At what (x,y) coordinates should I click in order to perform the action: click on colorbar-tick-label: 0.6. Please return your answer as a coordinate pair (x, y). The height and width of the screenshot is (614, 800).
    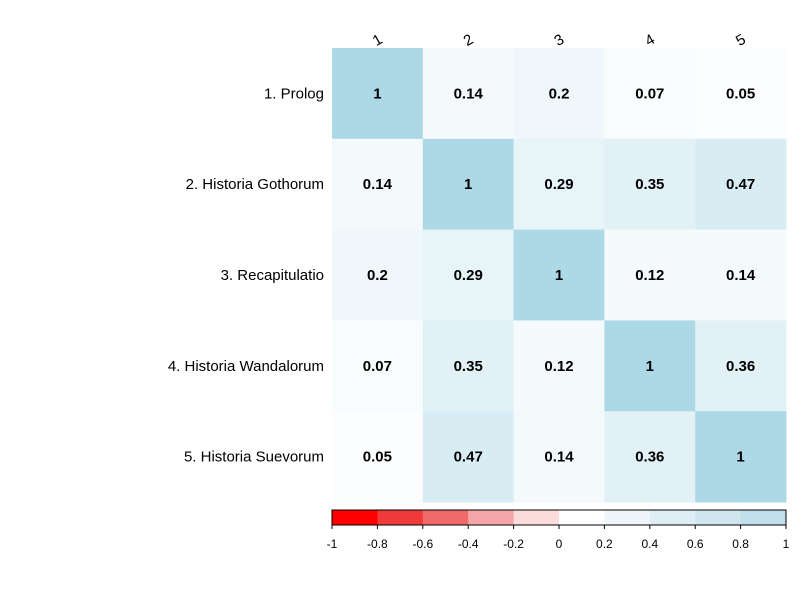
    Looking at the image, I should click on (695, 544).